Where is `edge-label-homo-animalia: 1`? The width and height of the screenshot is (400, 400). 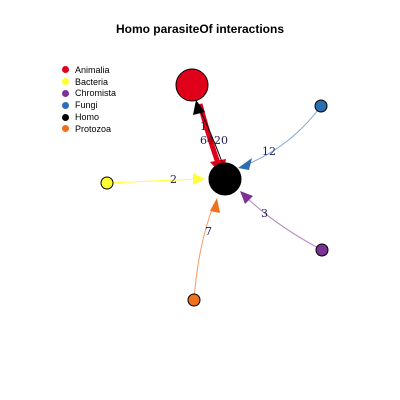 edge-label-homo-animalia: 1 is located at coordinates (203, 126).